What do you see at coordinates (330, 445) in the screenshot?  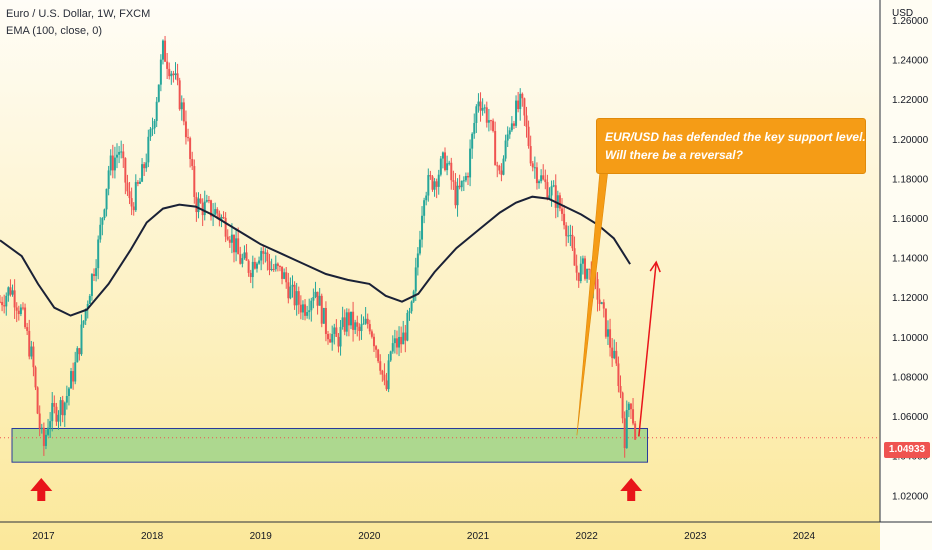 I see `support-zone` at bounding box center [330, 445].